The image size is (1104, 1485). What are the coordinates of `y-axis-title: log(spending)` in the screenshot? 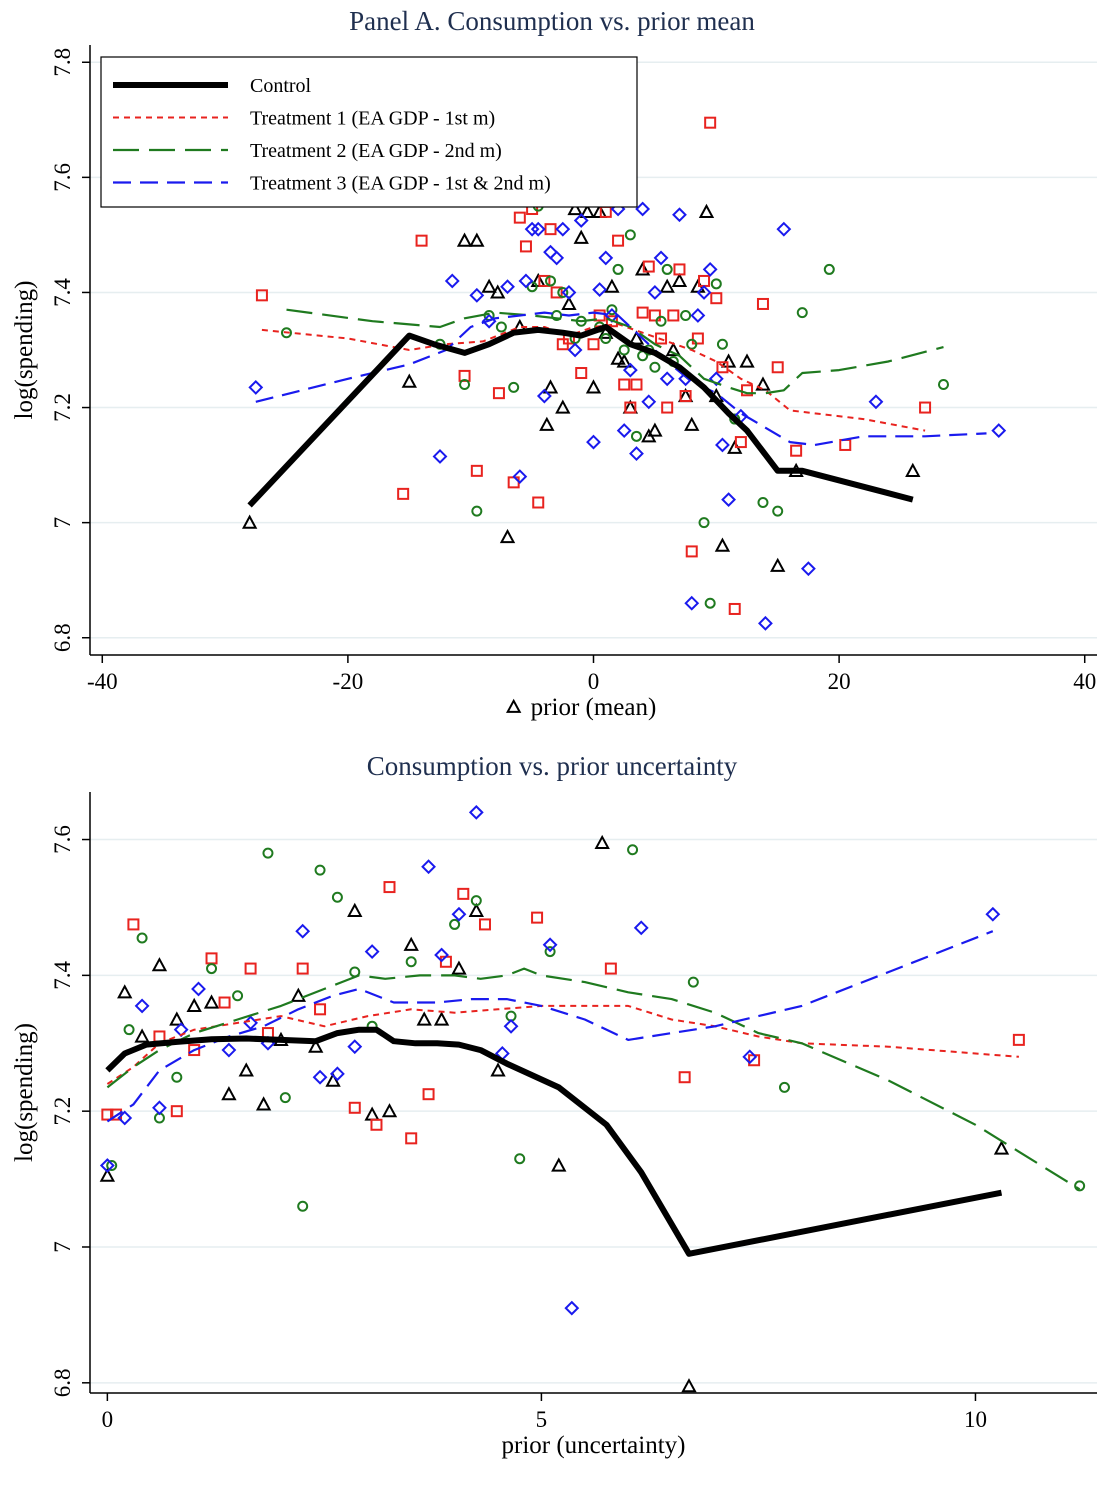 It's located at (24, 1092).